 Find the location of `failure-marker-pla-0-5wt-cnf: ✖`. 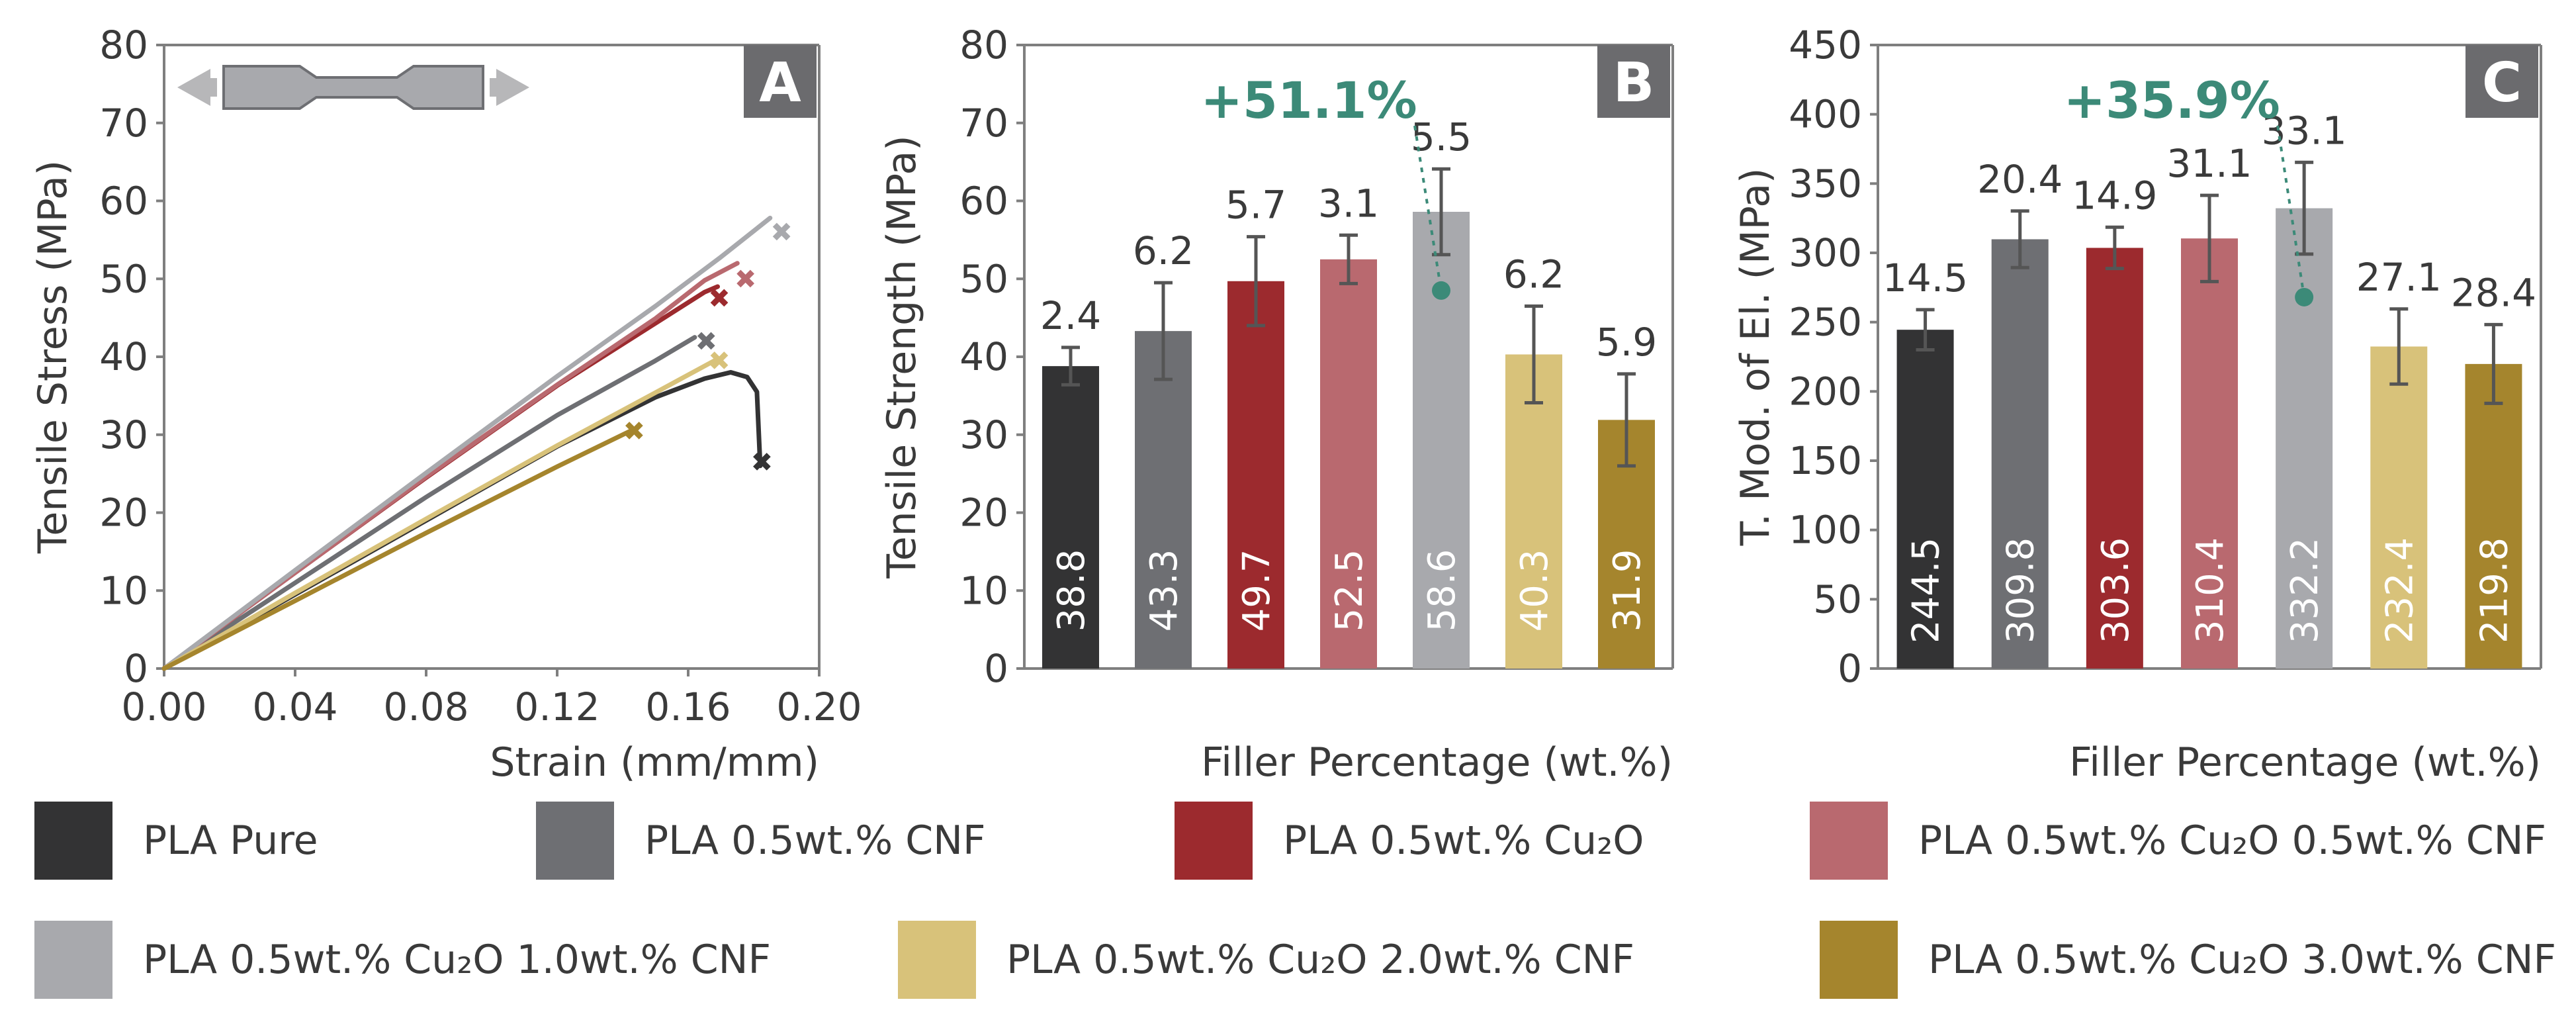

failure-marker-pla-0-5wt-cnf: ✖ is located at coordinates (706, 341).